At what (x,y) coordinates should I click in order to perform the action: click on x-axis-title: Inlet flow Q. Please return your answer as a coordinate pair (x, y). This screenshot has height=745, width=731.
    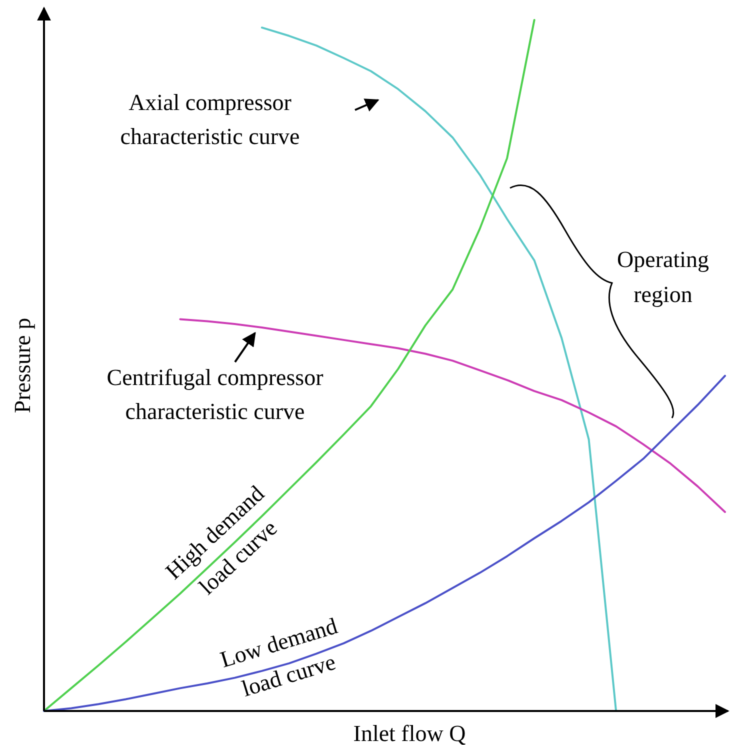
    Looking at the image, I should click on (409, 733).